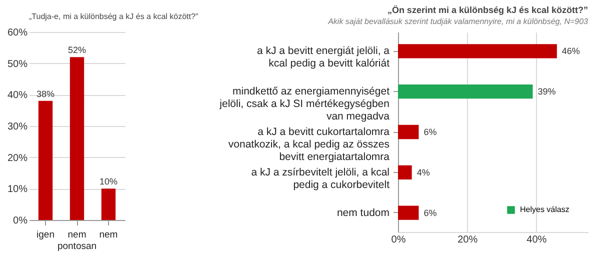 The image size is (600, 278). Describe the element at coordinates (17, 33) in the screenshot. I see `y-tick-label: 60%` at that location.